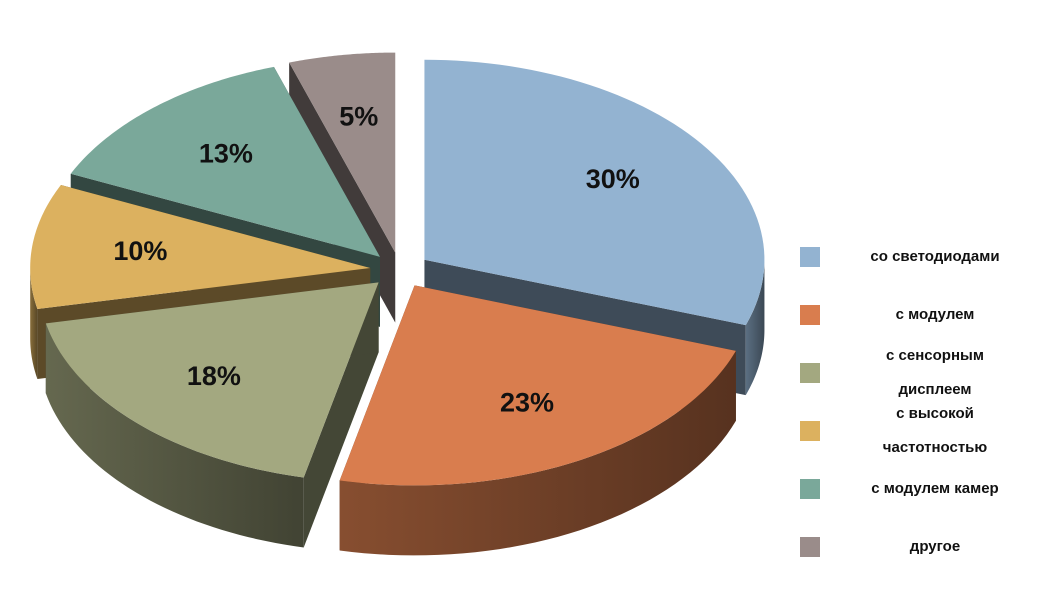  I want to click on legend-item: со светодиодами, so click(920, 257).